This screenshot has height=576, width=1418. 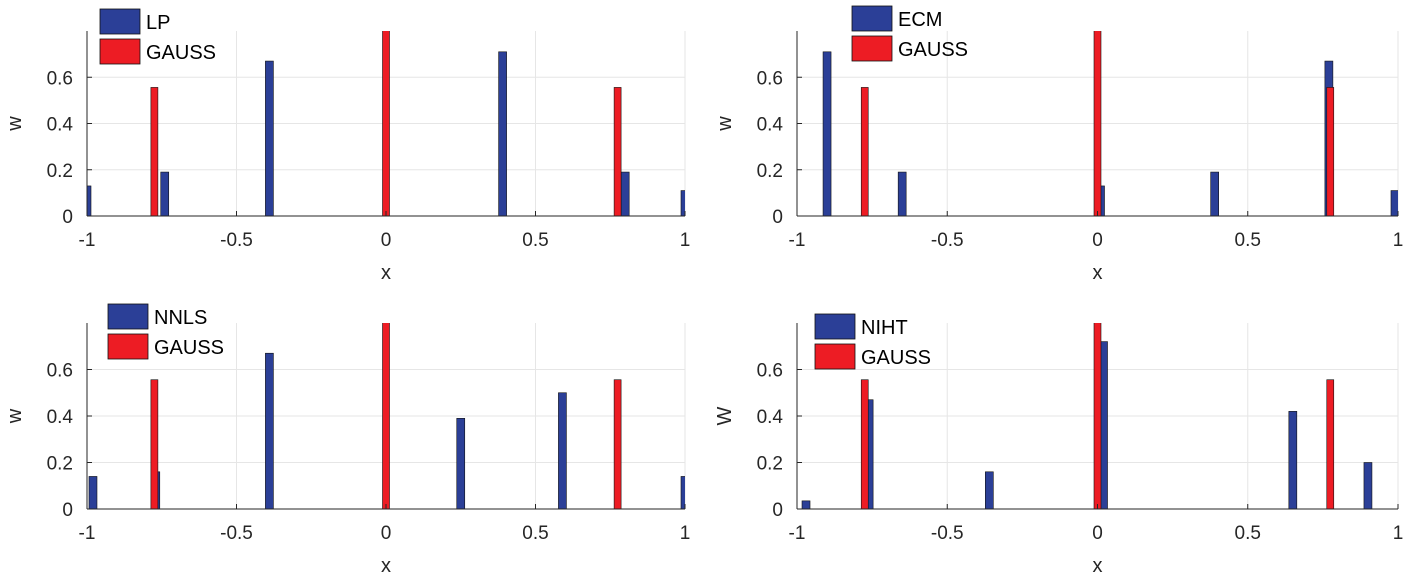 What do you see at coordinates (835, 326) in the screenshot?
I see `legend-swatch-niht` at bounding box center [835, 326].